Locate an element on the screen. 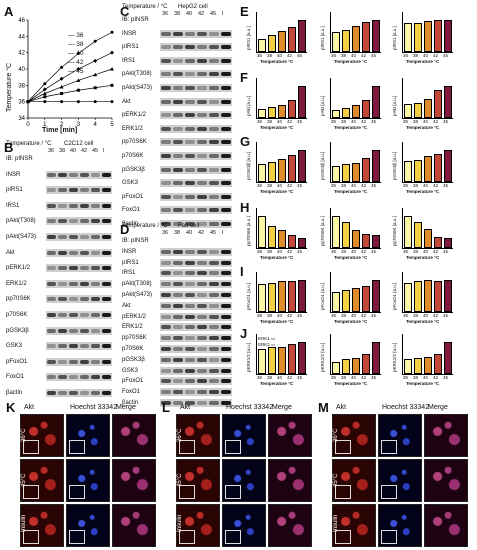  lane-label: 38 is located at coordinates (177, 14).